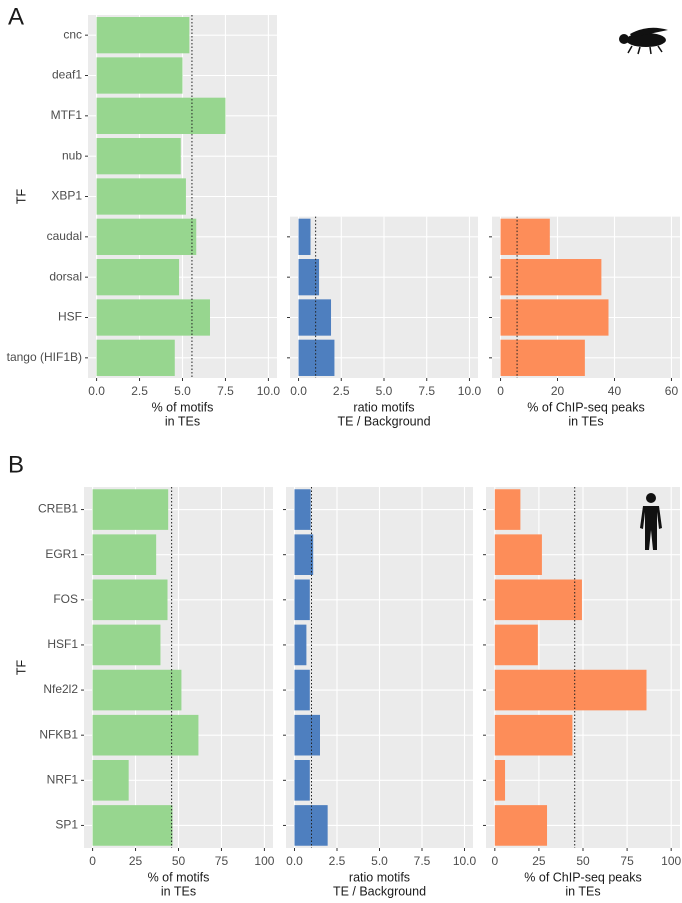  I want to click on y-tick-label: deaf1, so click(67, 75).